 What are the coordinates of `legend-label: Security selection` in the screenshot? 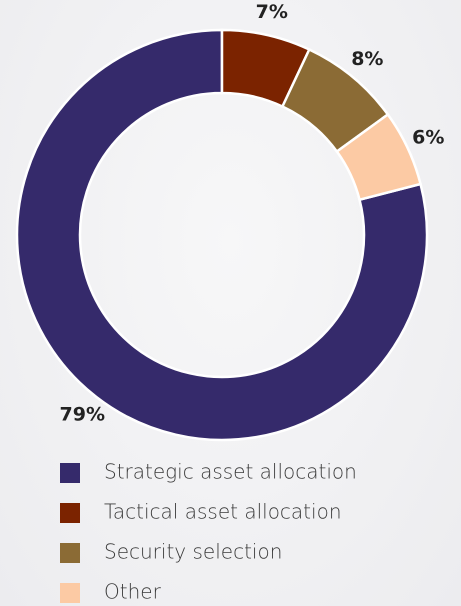 It's located at (193, 552).